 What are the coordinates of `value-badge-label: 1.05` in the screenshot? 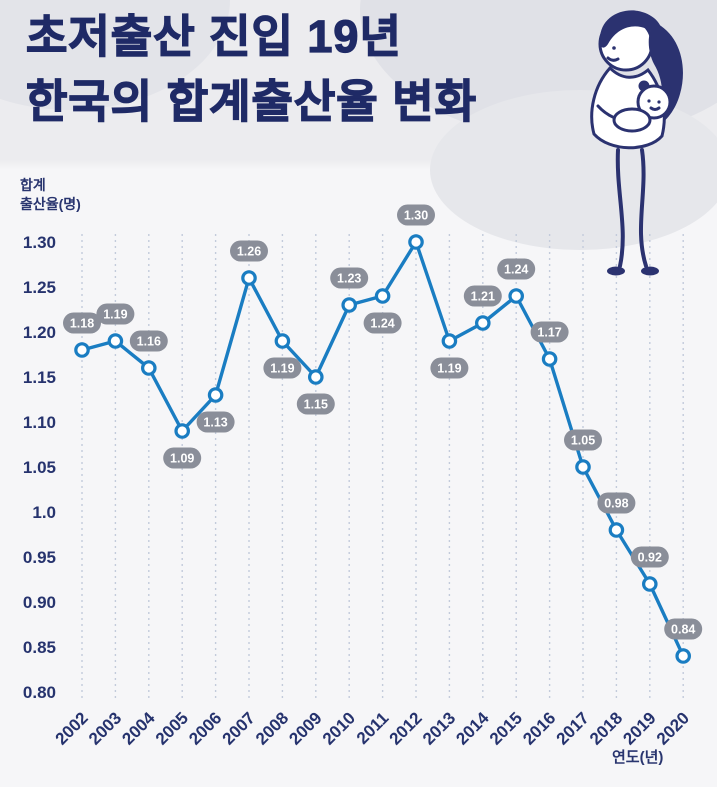 It's located at (583, 441).